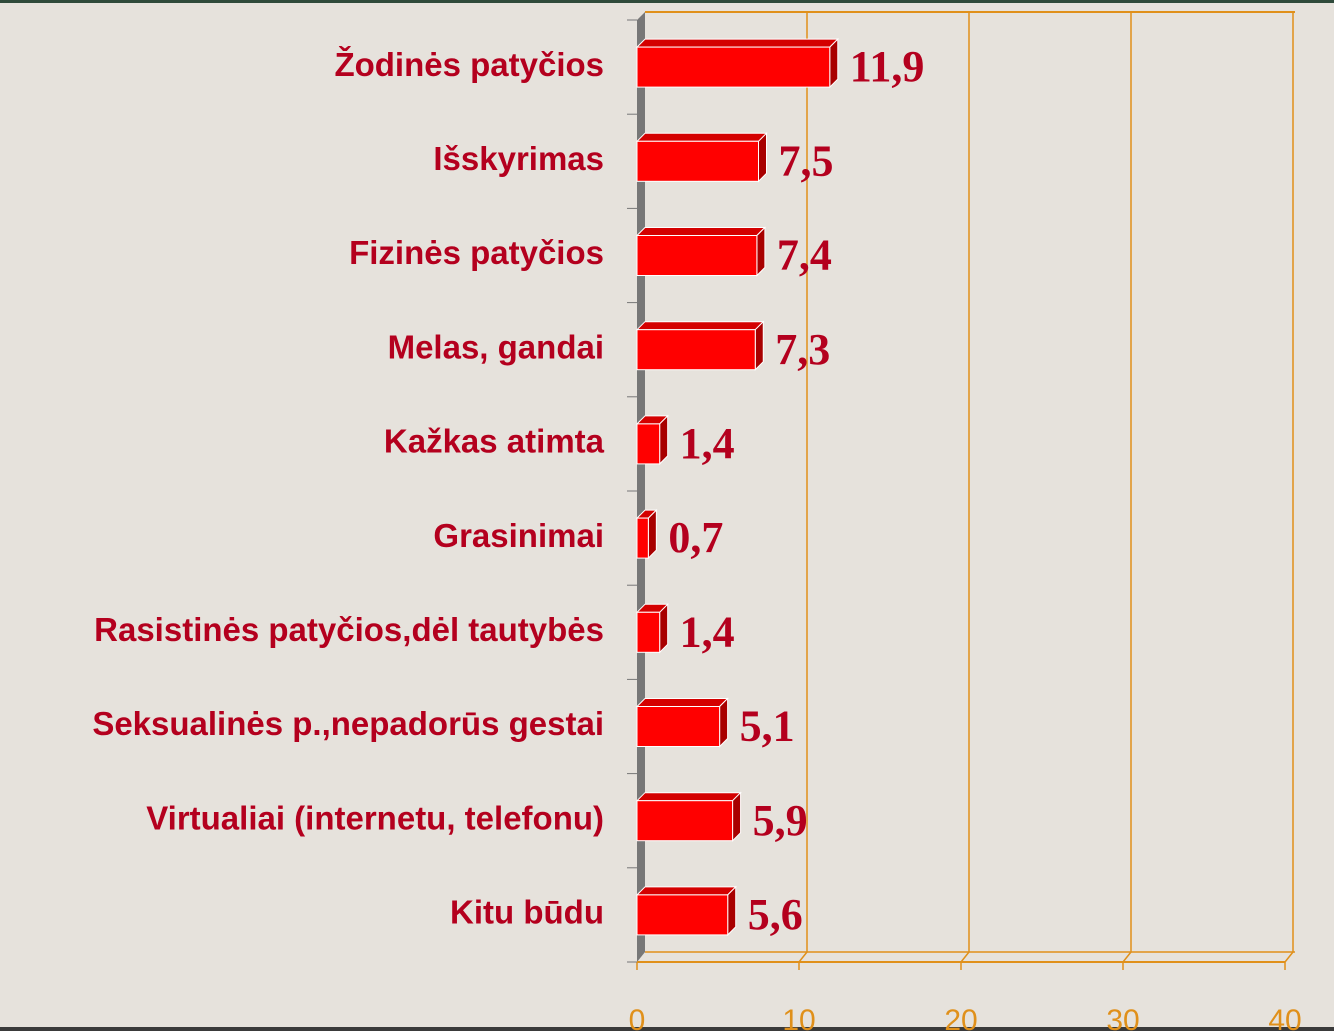 The height and width of the screenshot is (1031, 1334). Describe the element at coordinates (349, 629) in the screenshot. I see `y-tick-label: Rasistinės patyčios,dėl tautybės` at that location.